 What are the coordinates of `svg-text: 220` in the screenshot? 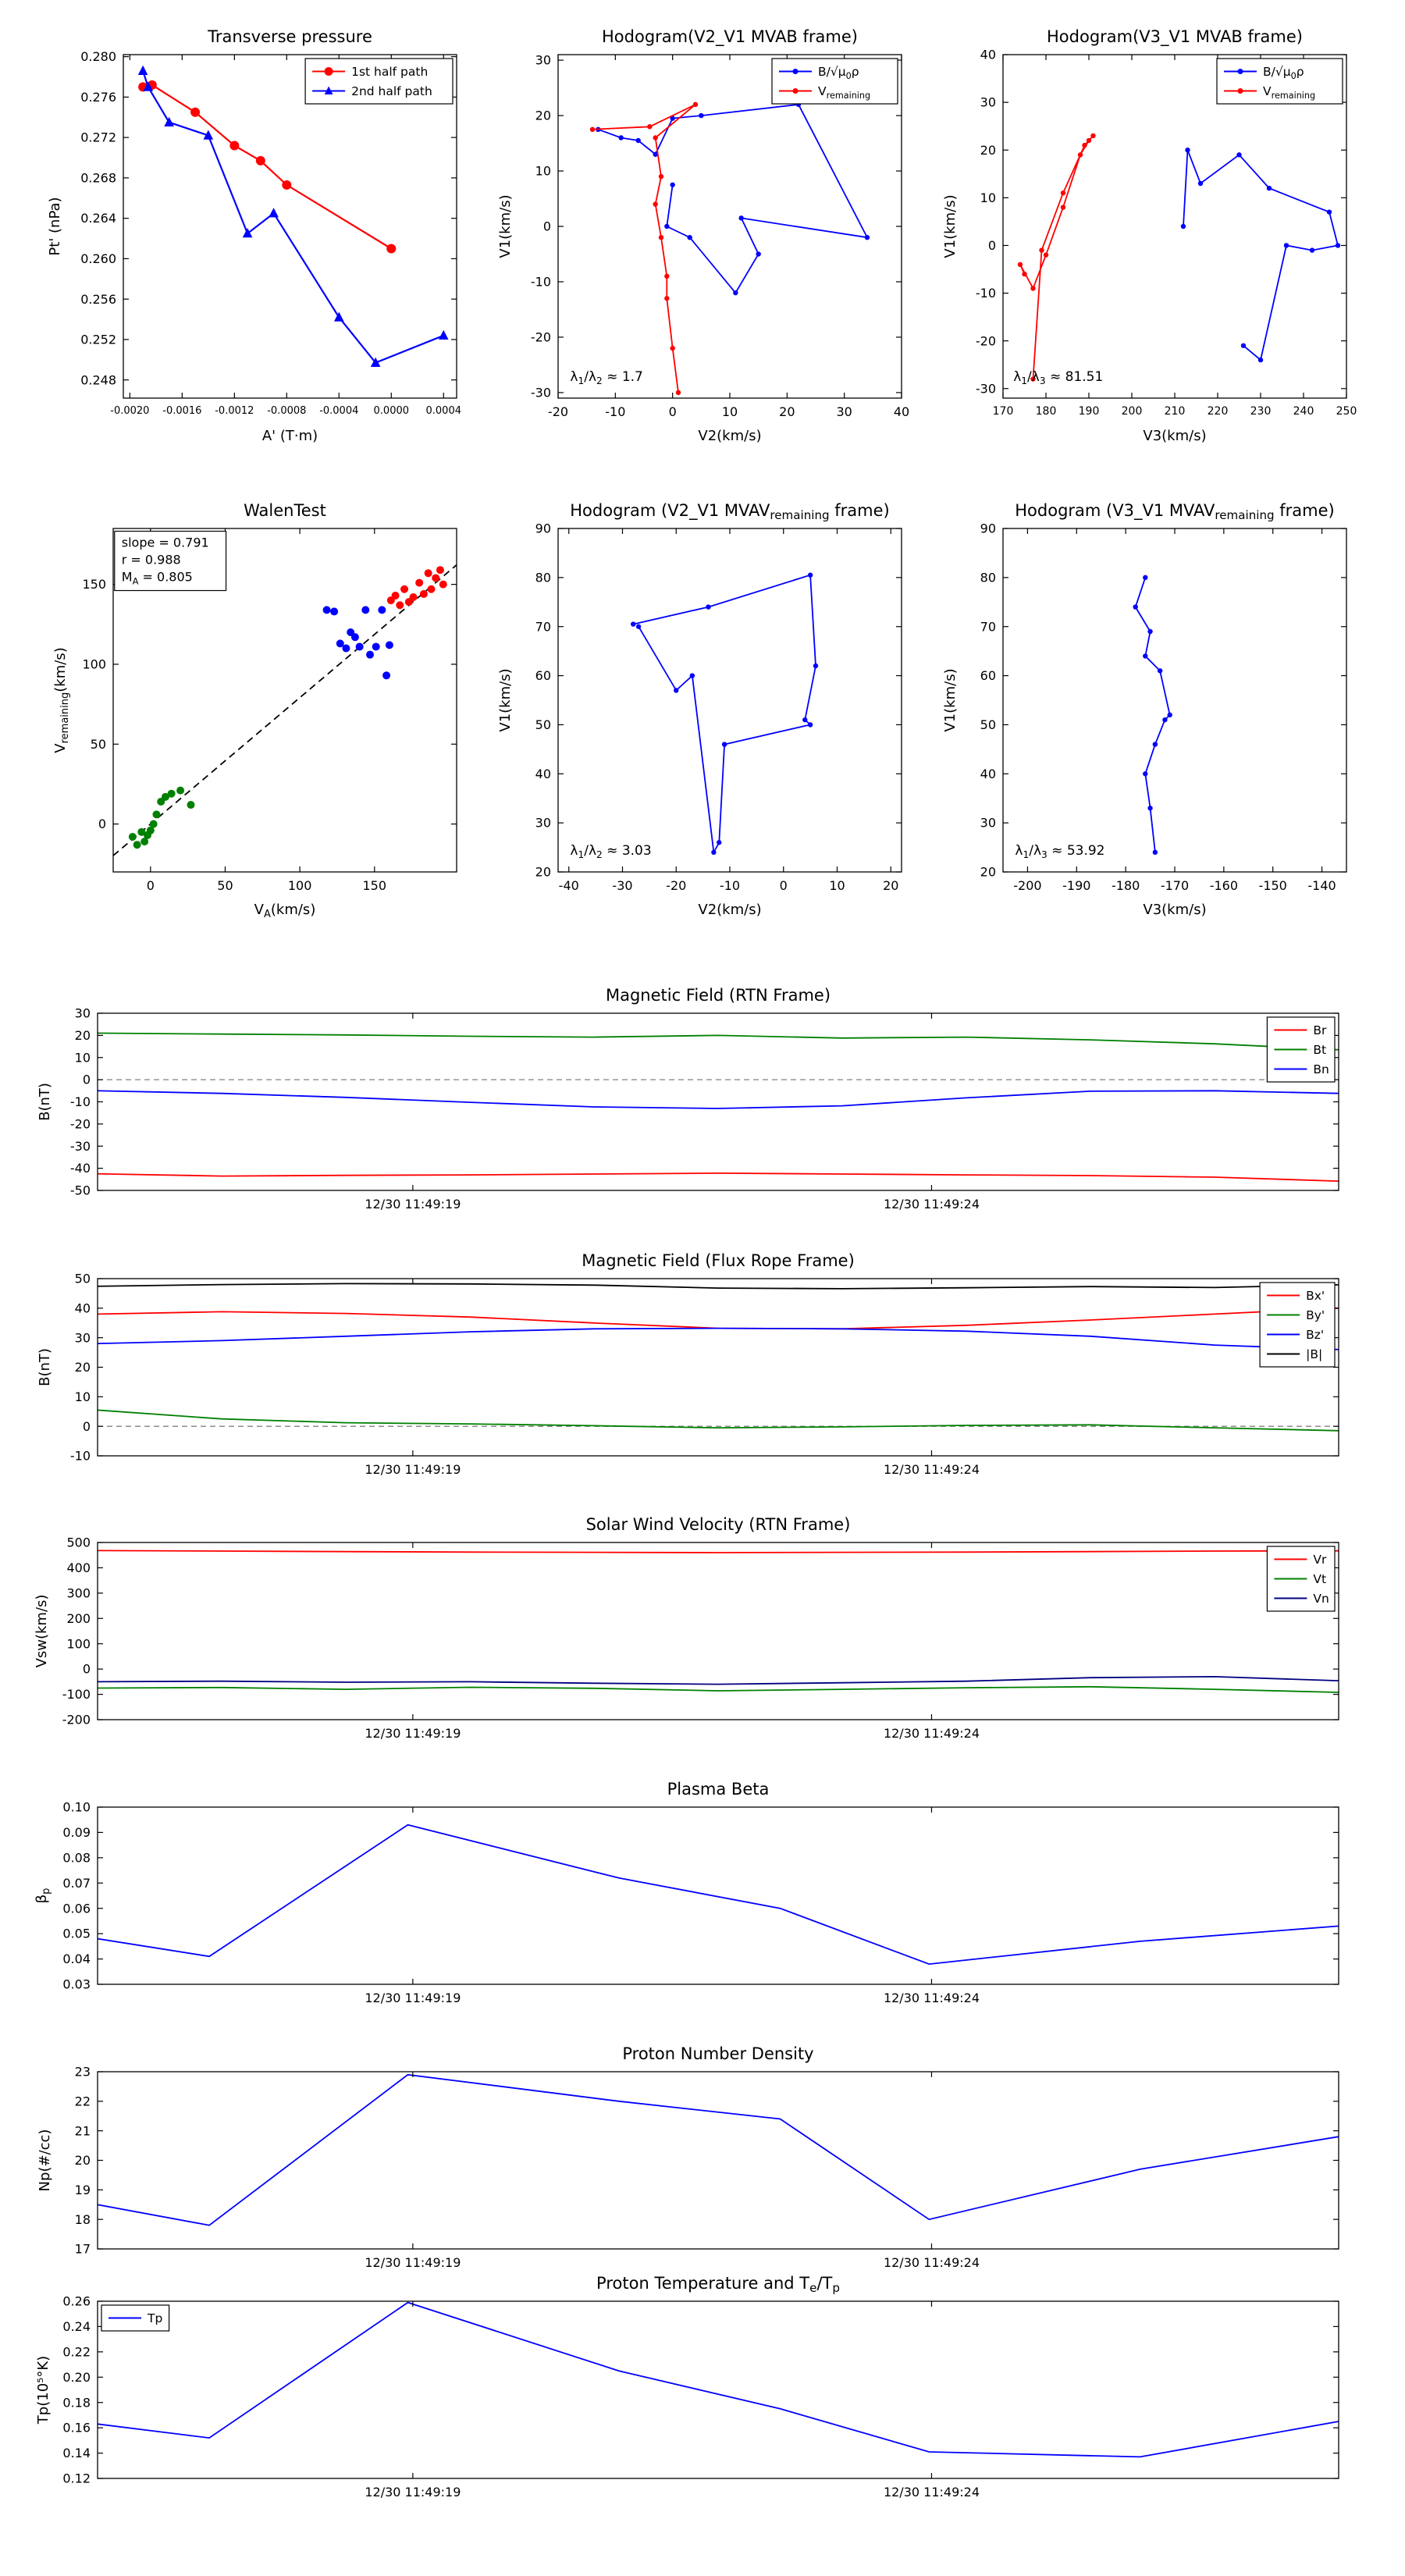 It's located at (1219, 411).